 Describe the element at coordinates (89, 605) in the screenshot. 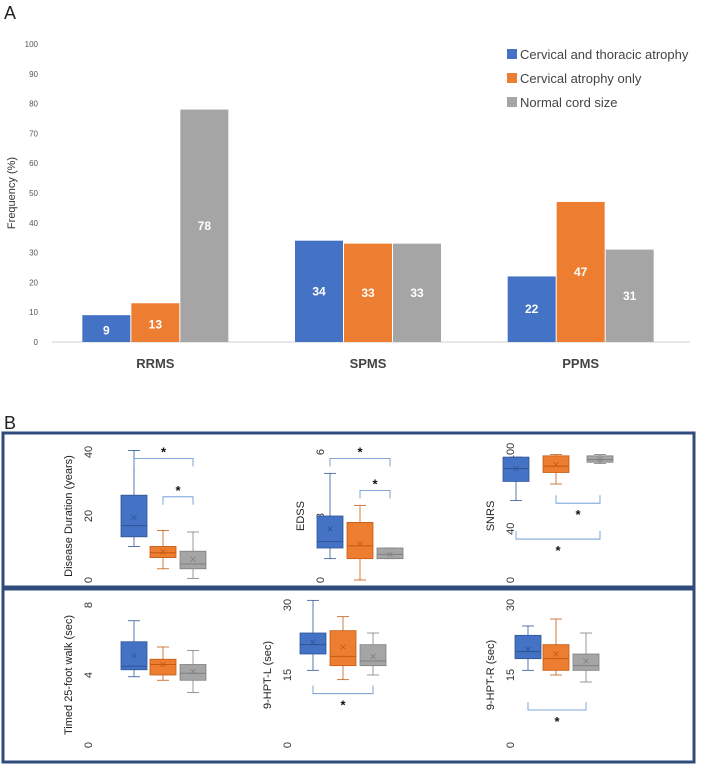

I see `y-tick-label: 8` at that location.